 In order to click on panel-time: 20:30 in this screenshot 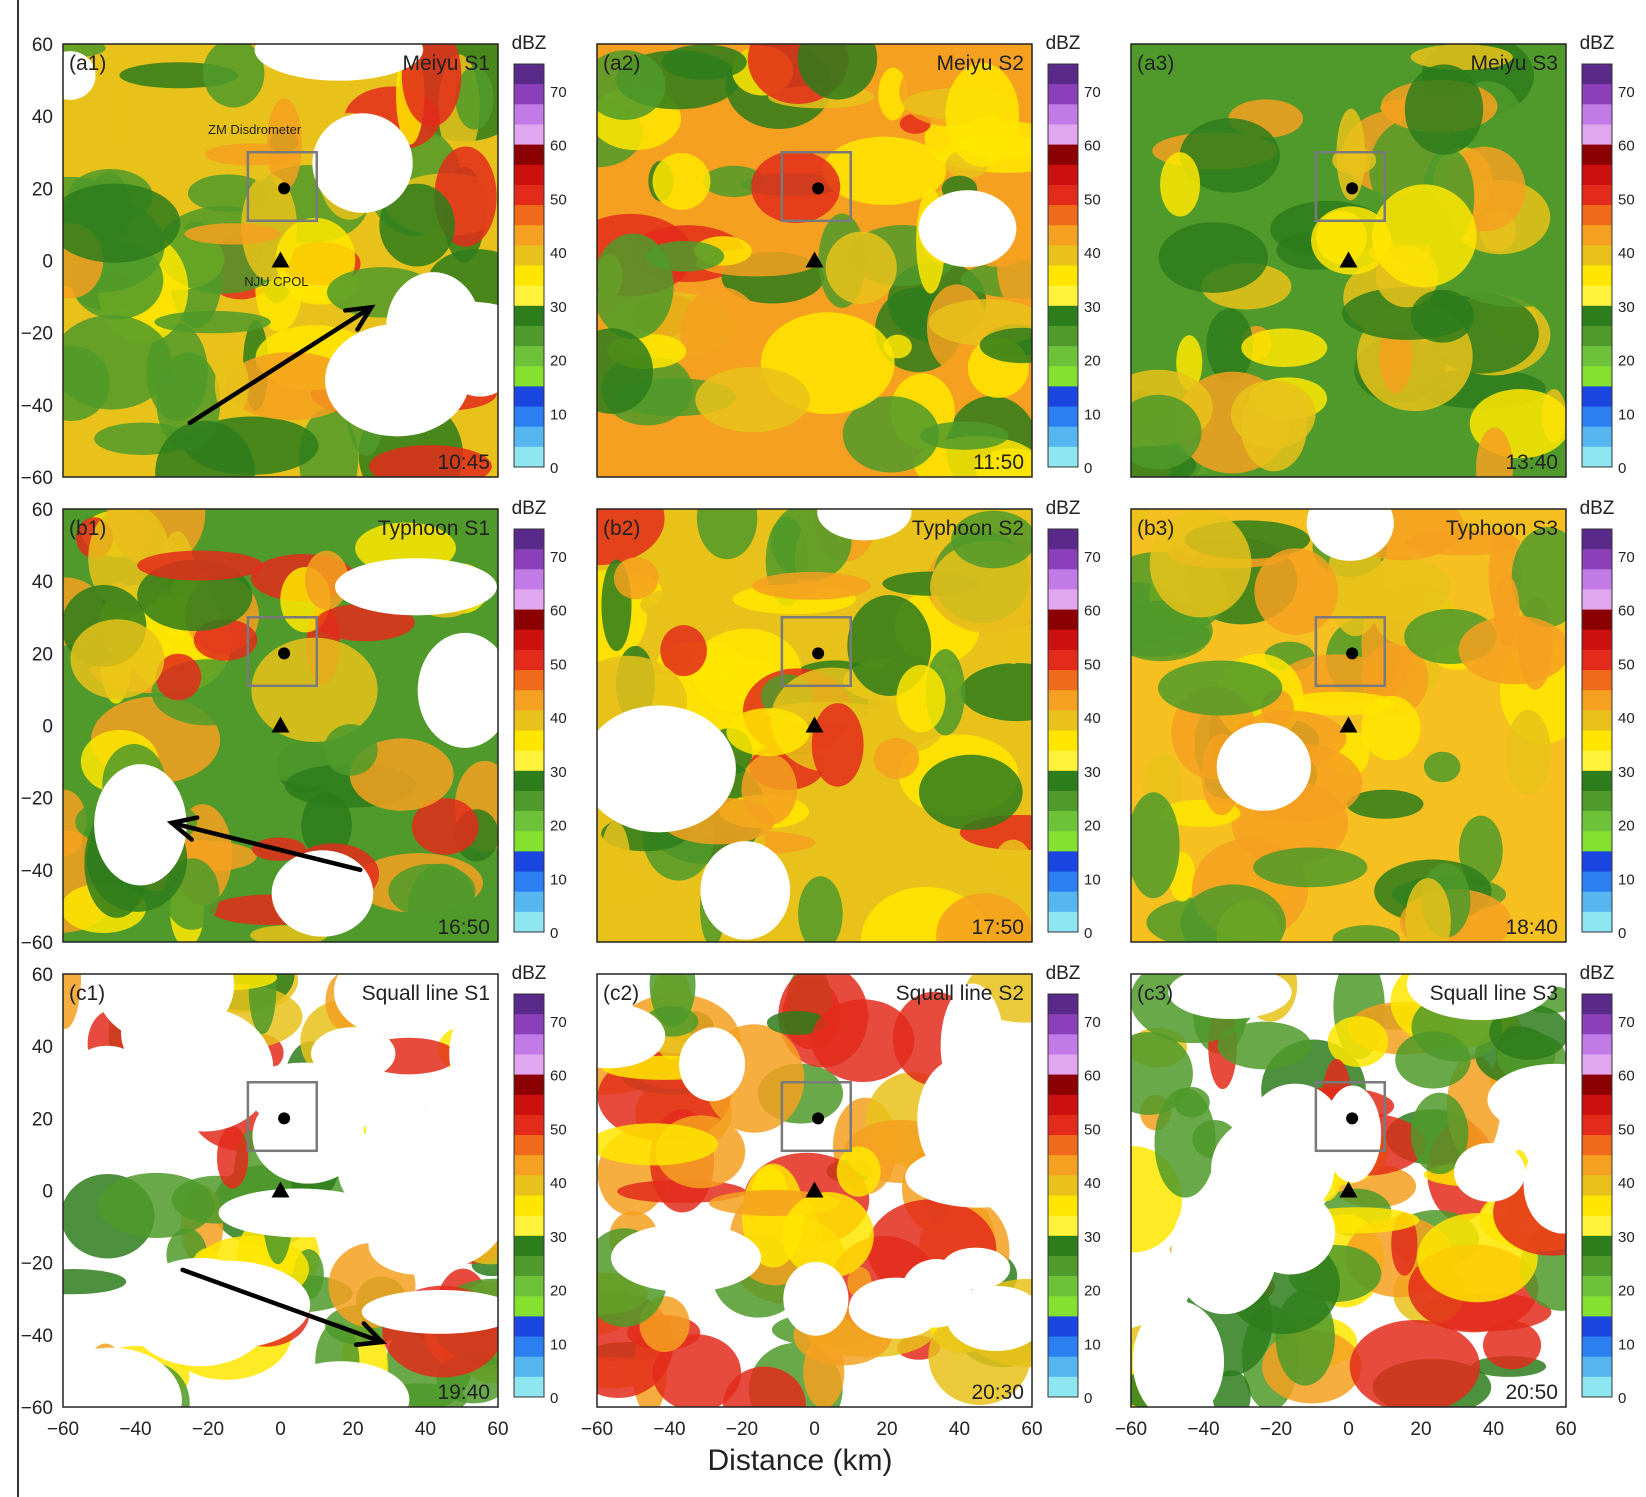, I will do `click(997, 1392)`.